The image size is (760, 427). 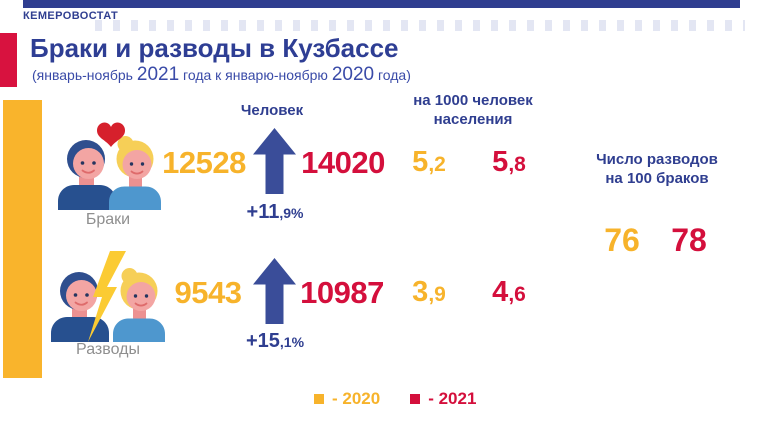 I want to click on legend-item-2020: - 2020, so click(x=347, y=399).